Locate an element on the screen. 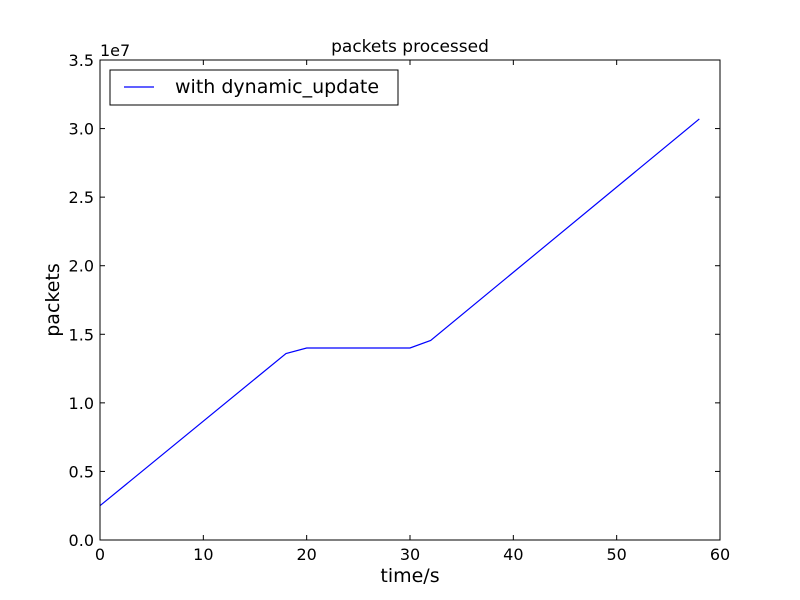  y-tick-label: 0.0 is located at coordinates (81, 540).